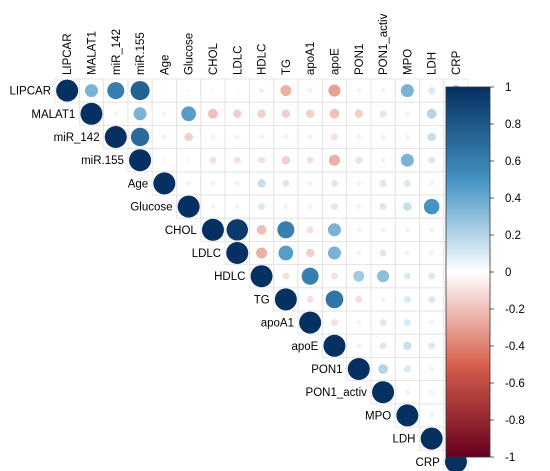  Describe the element at coordinates (262, 300) in the screenshot. I see `row-label-TG: TG` at that location.